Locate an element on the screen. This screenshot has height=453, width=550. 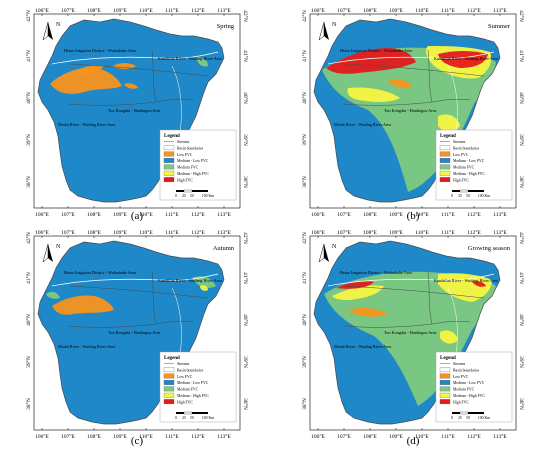
bottom-tick-label: 108°E is located at coordinates (370, 214).